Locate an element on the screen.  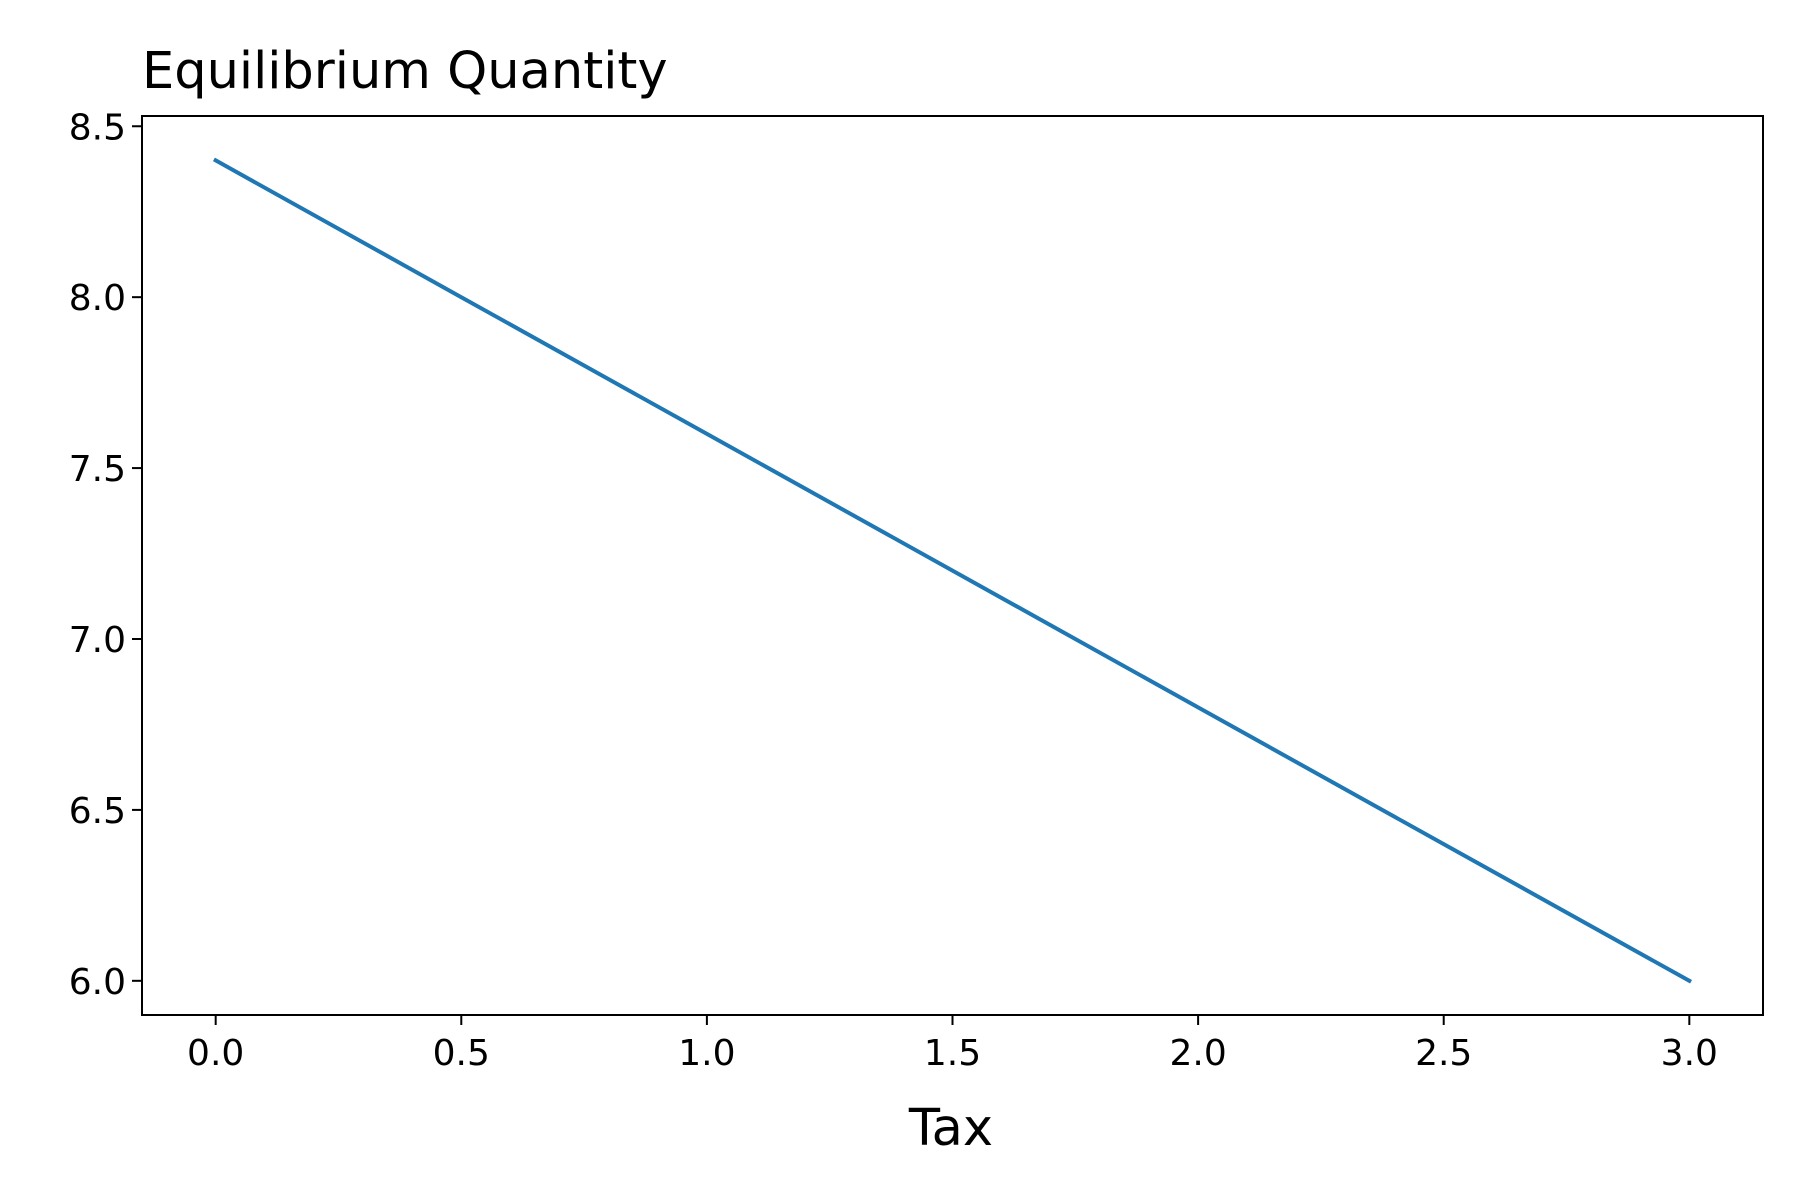
x-tick-label: 1.5 is located at coordinates (952, 1053).